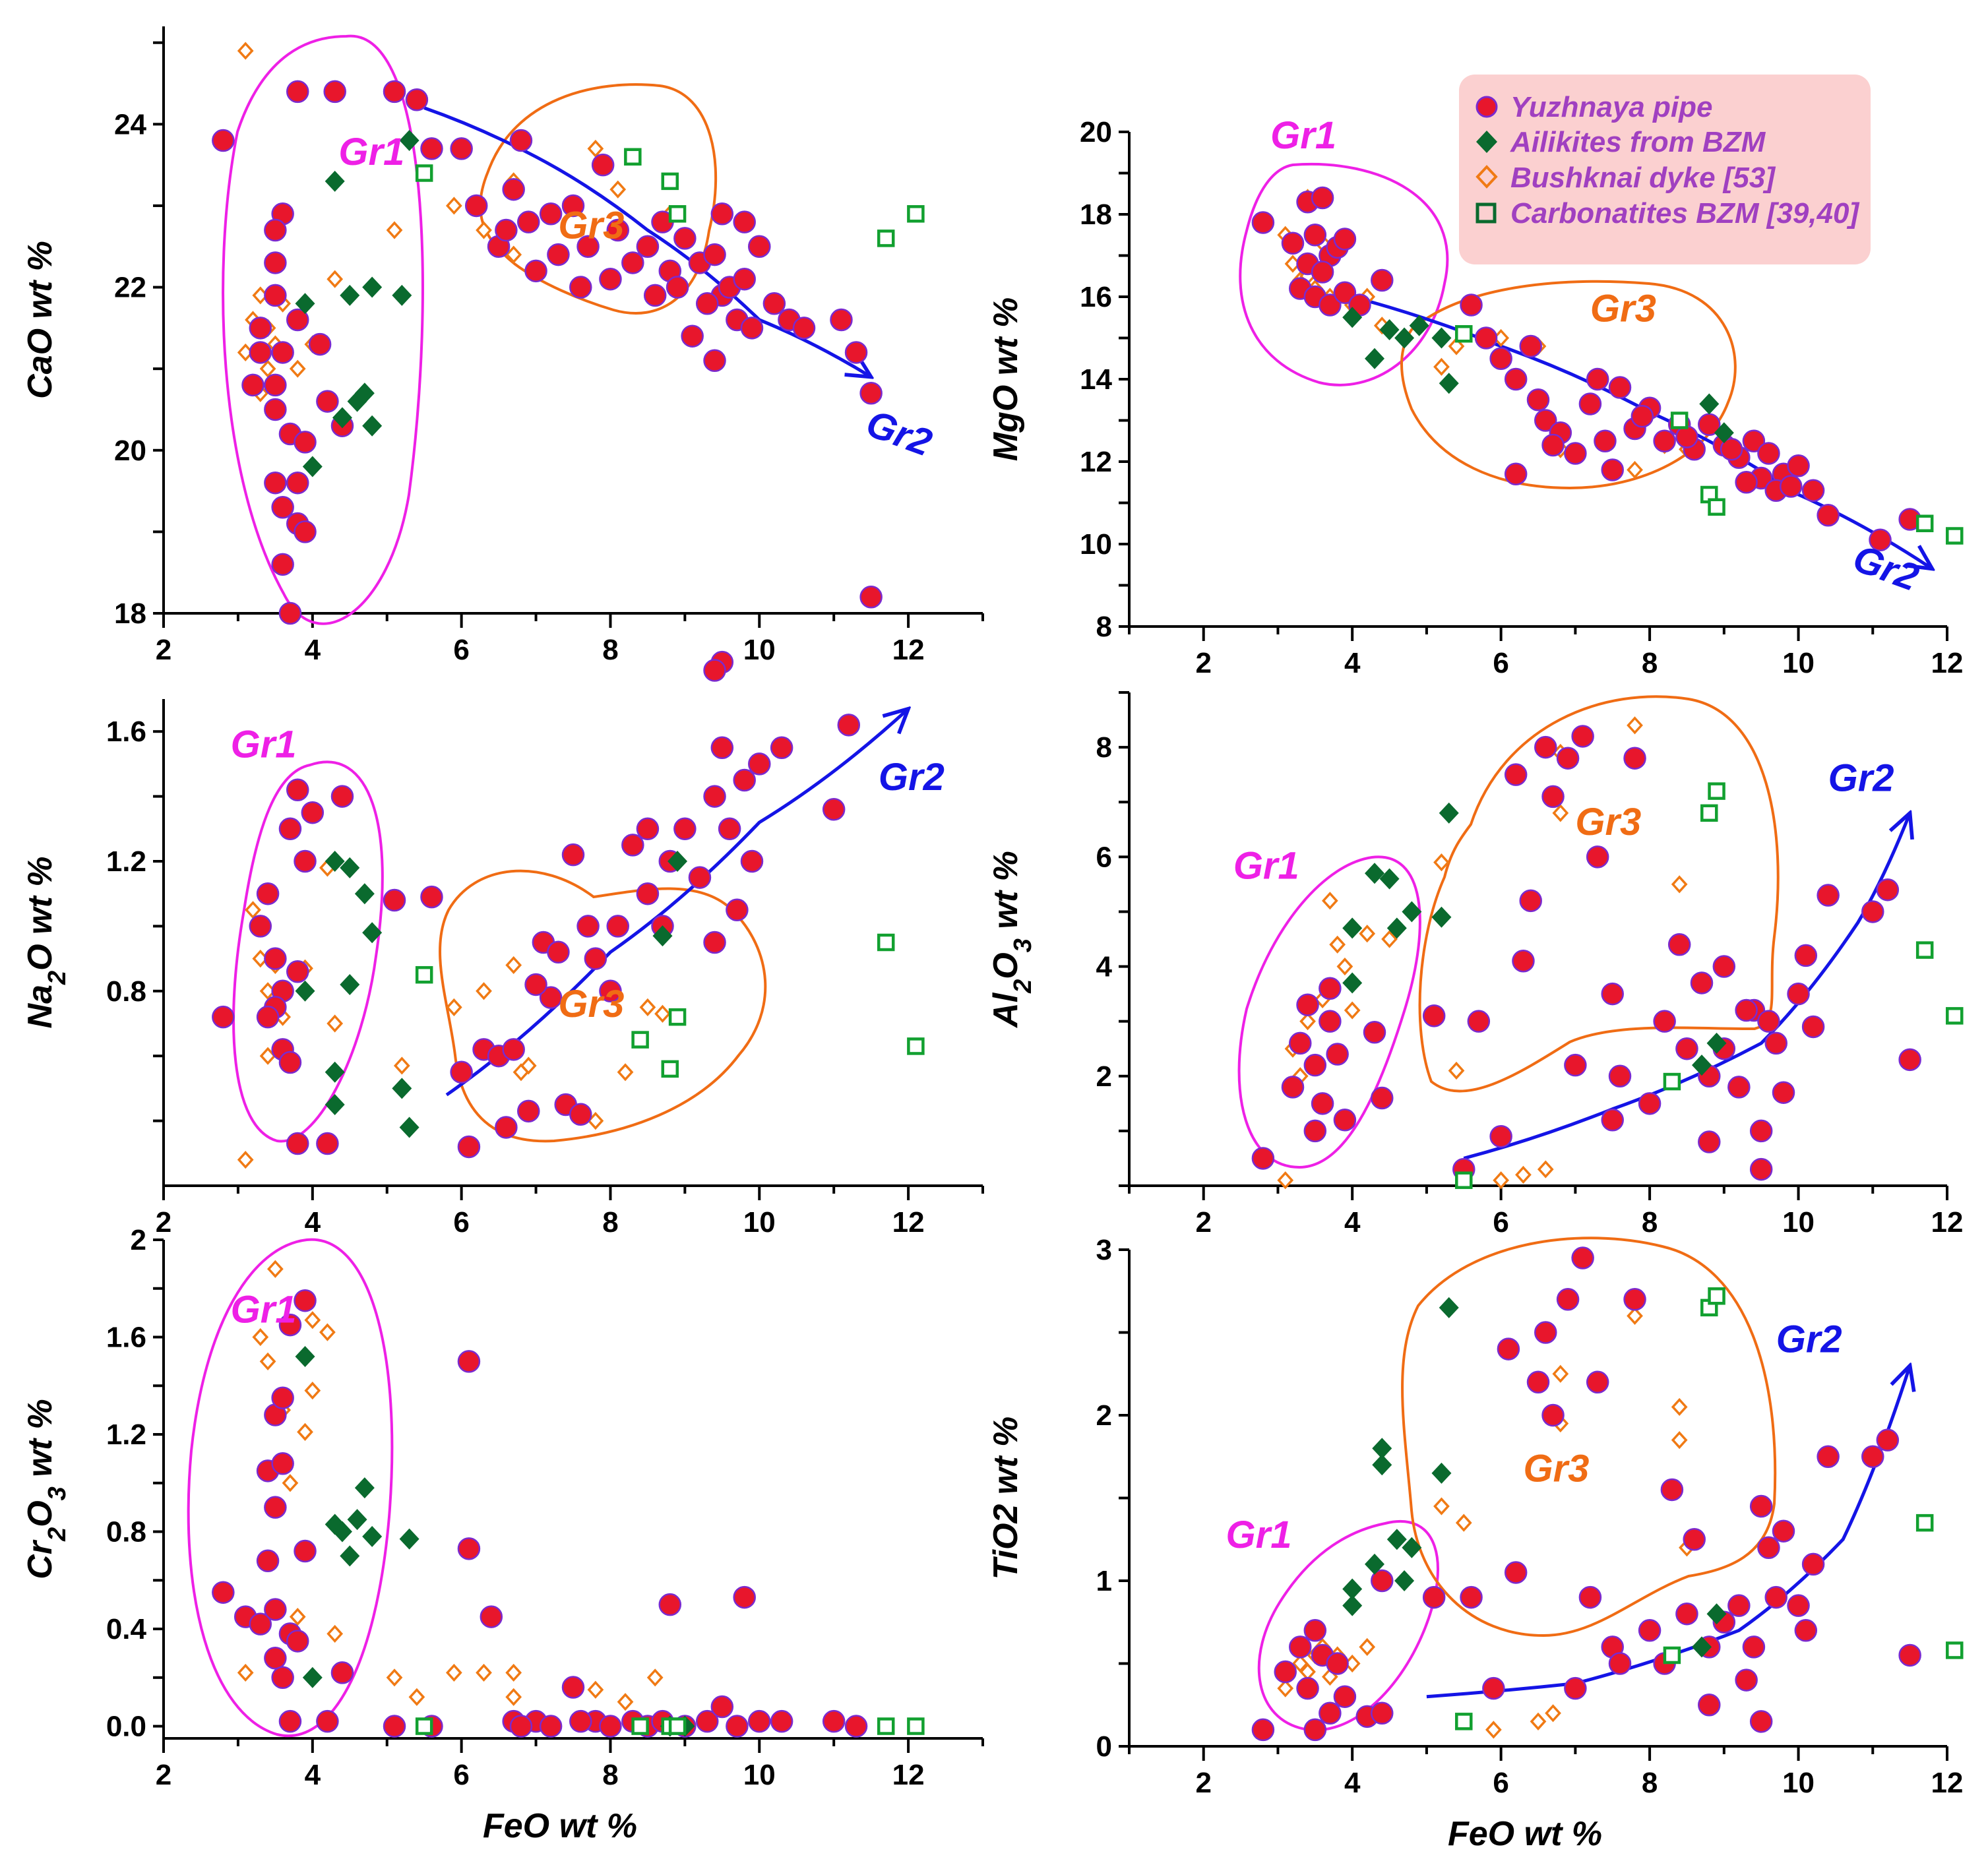  What do you see at coordinates (1486, 213) in the screenshot?
I see `legend-marker-open-square` at bounding box center [1486, 213].